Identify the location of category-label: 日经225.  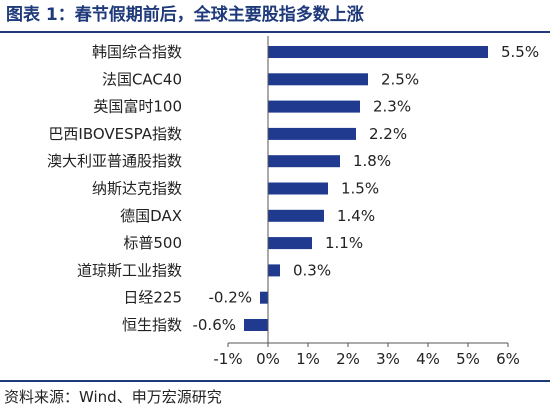
(152, 298).